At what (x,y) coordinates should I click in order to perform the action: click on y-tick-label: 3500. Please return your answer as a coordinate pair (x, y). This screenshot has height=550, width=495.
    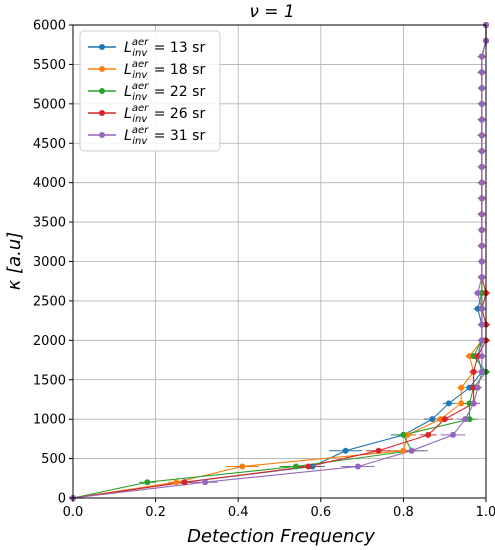
    Looking at the image, I should click on (49, 223).